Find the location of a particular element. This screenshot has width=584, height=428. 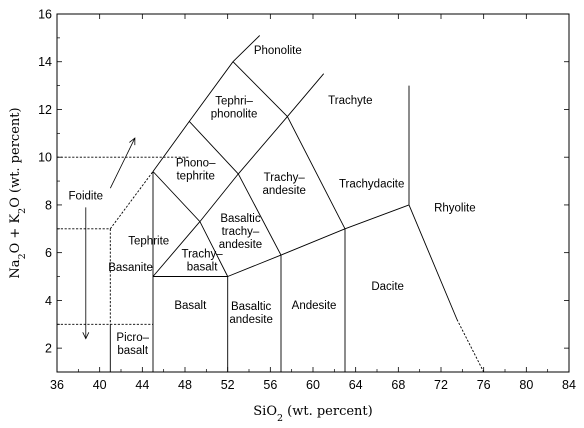

y-tick-label: 2 is located at coordinates (48, 349).